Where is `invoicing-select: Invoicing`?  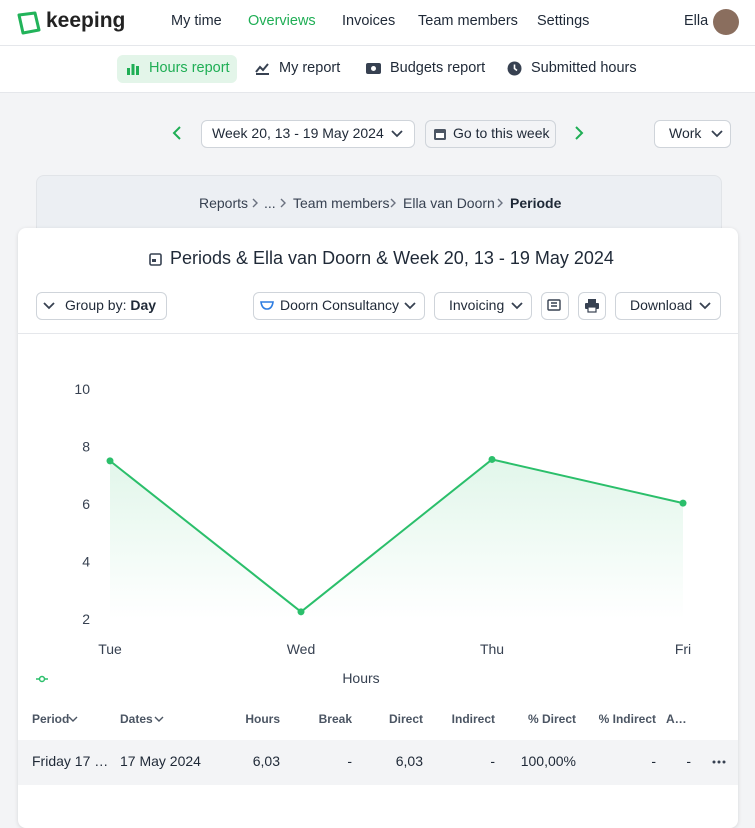 invoicing-select: Invoicing is located at coordinates (483, 306).